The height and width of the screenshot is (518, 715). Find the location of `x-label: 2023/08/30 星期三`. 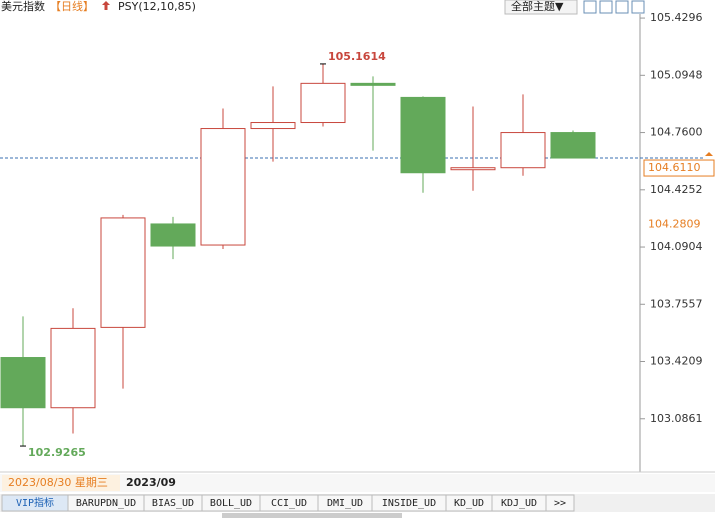

x-label: 2023/08/30 星期三 is located at coordinates (58, 482).